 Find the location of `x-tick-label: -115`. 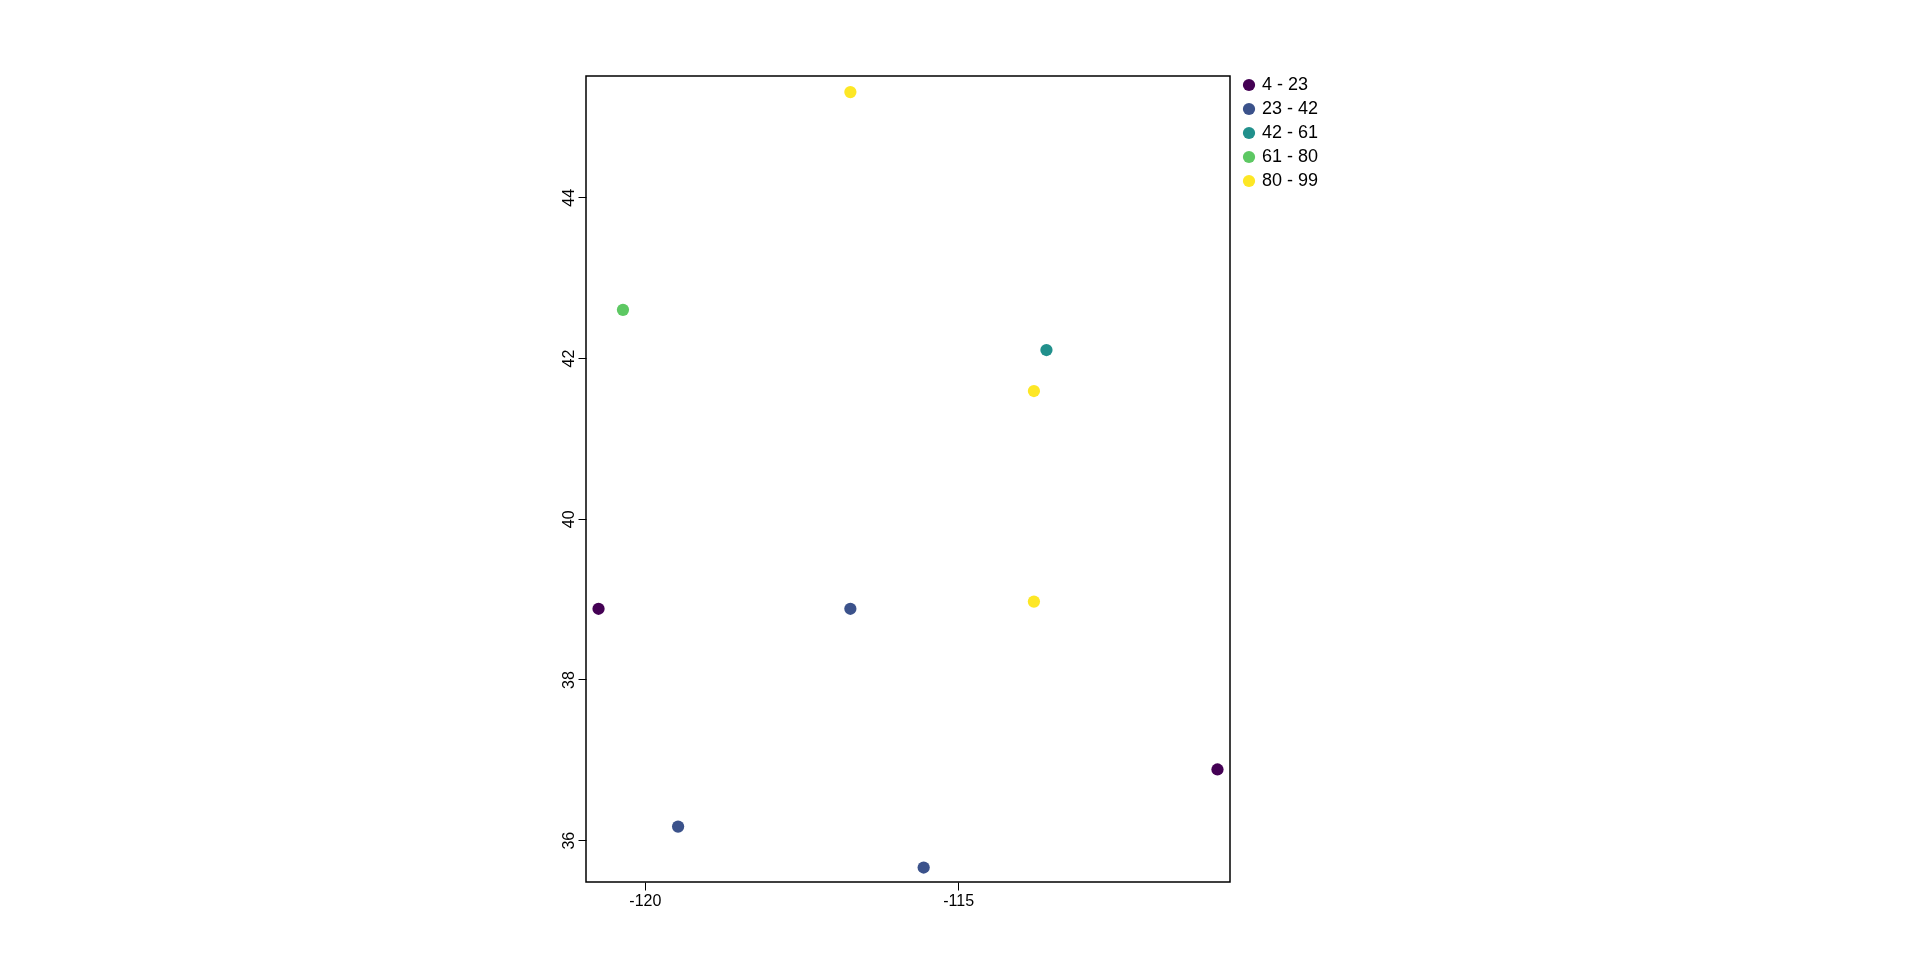

x-tick-label: -115 is located at coordinates (959, 900).